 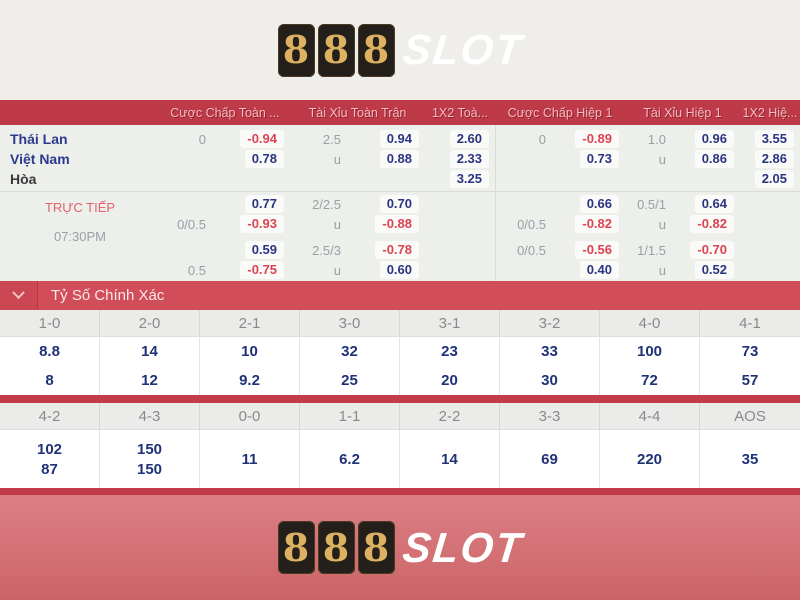 What do you see at coordinates (399, 270) in the screenshot?
I see `odds-button: 0.60` at bounding box center [399, 270].